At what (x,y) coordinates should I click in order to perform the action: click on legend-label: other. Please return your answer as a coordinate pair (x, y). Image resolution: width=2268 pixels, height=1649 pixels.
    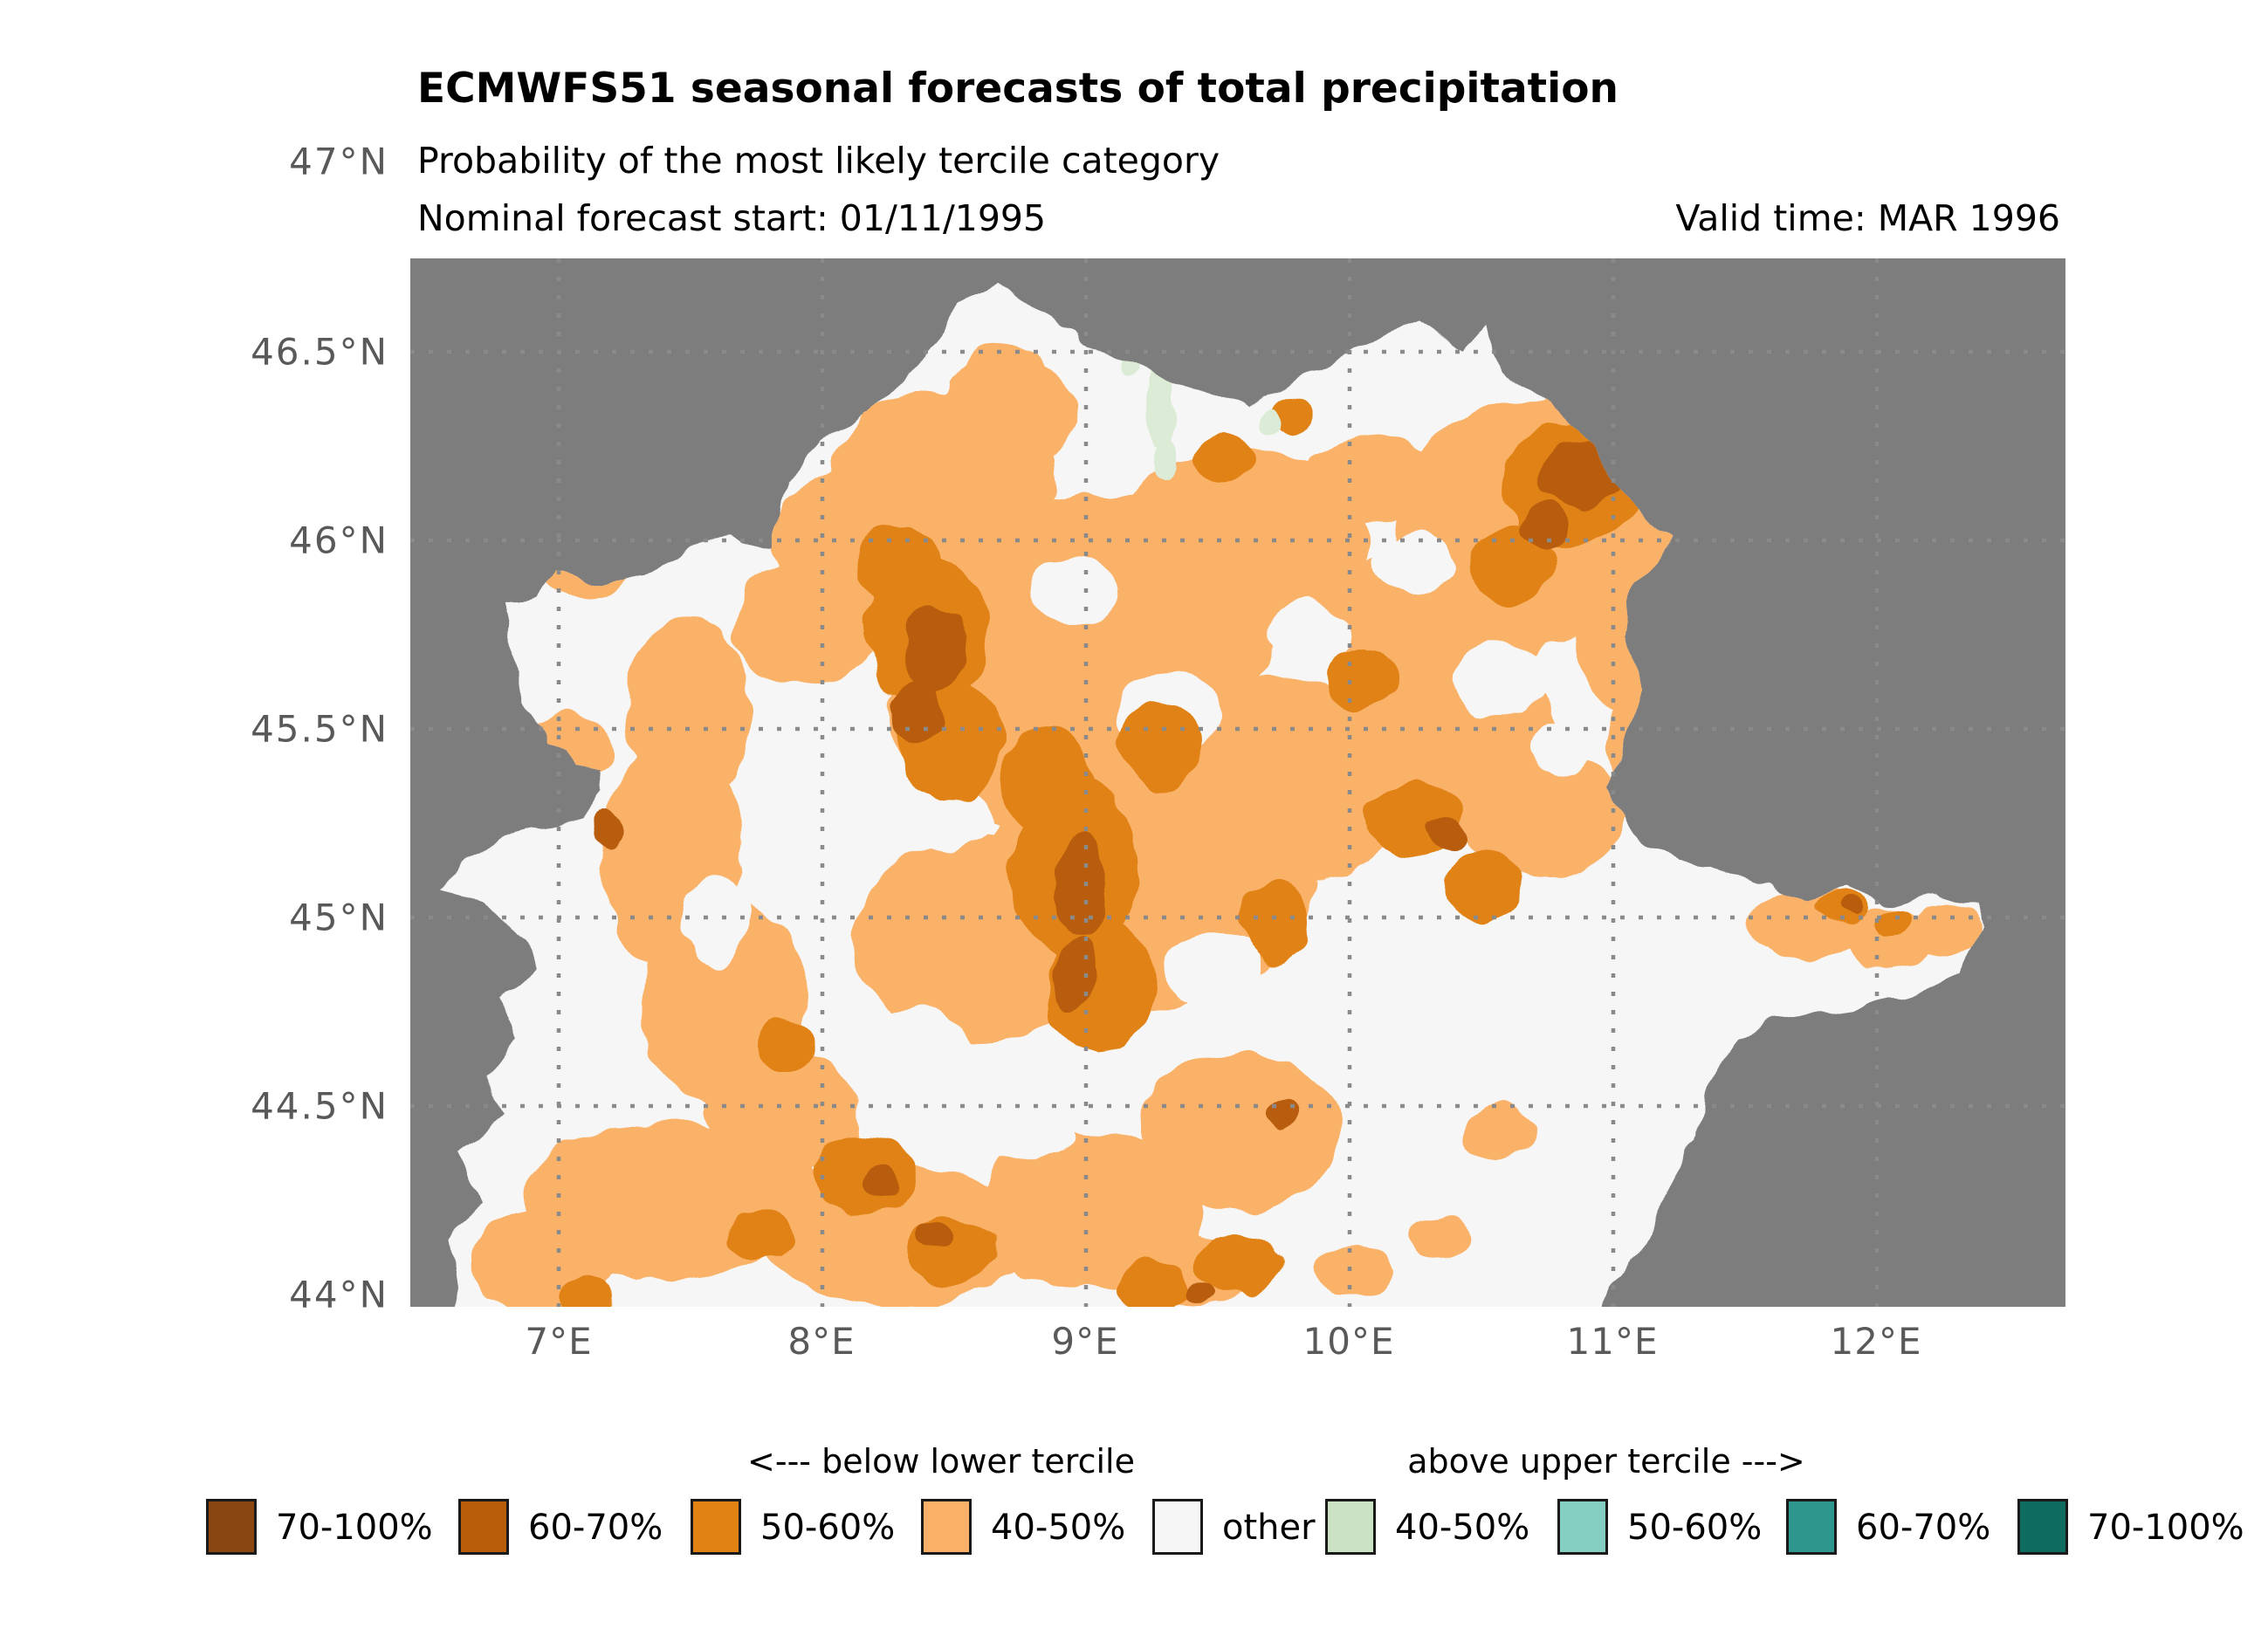
    Looking at the image, I should click on (1269, 1528).